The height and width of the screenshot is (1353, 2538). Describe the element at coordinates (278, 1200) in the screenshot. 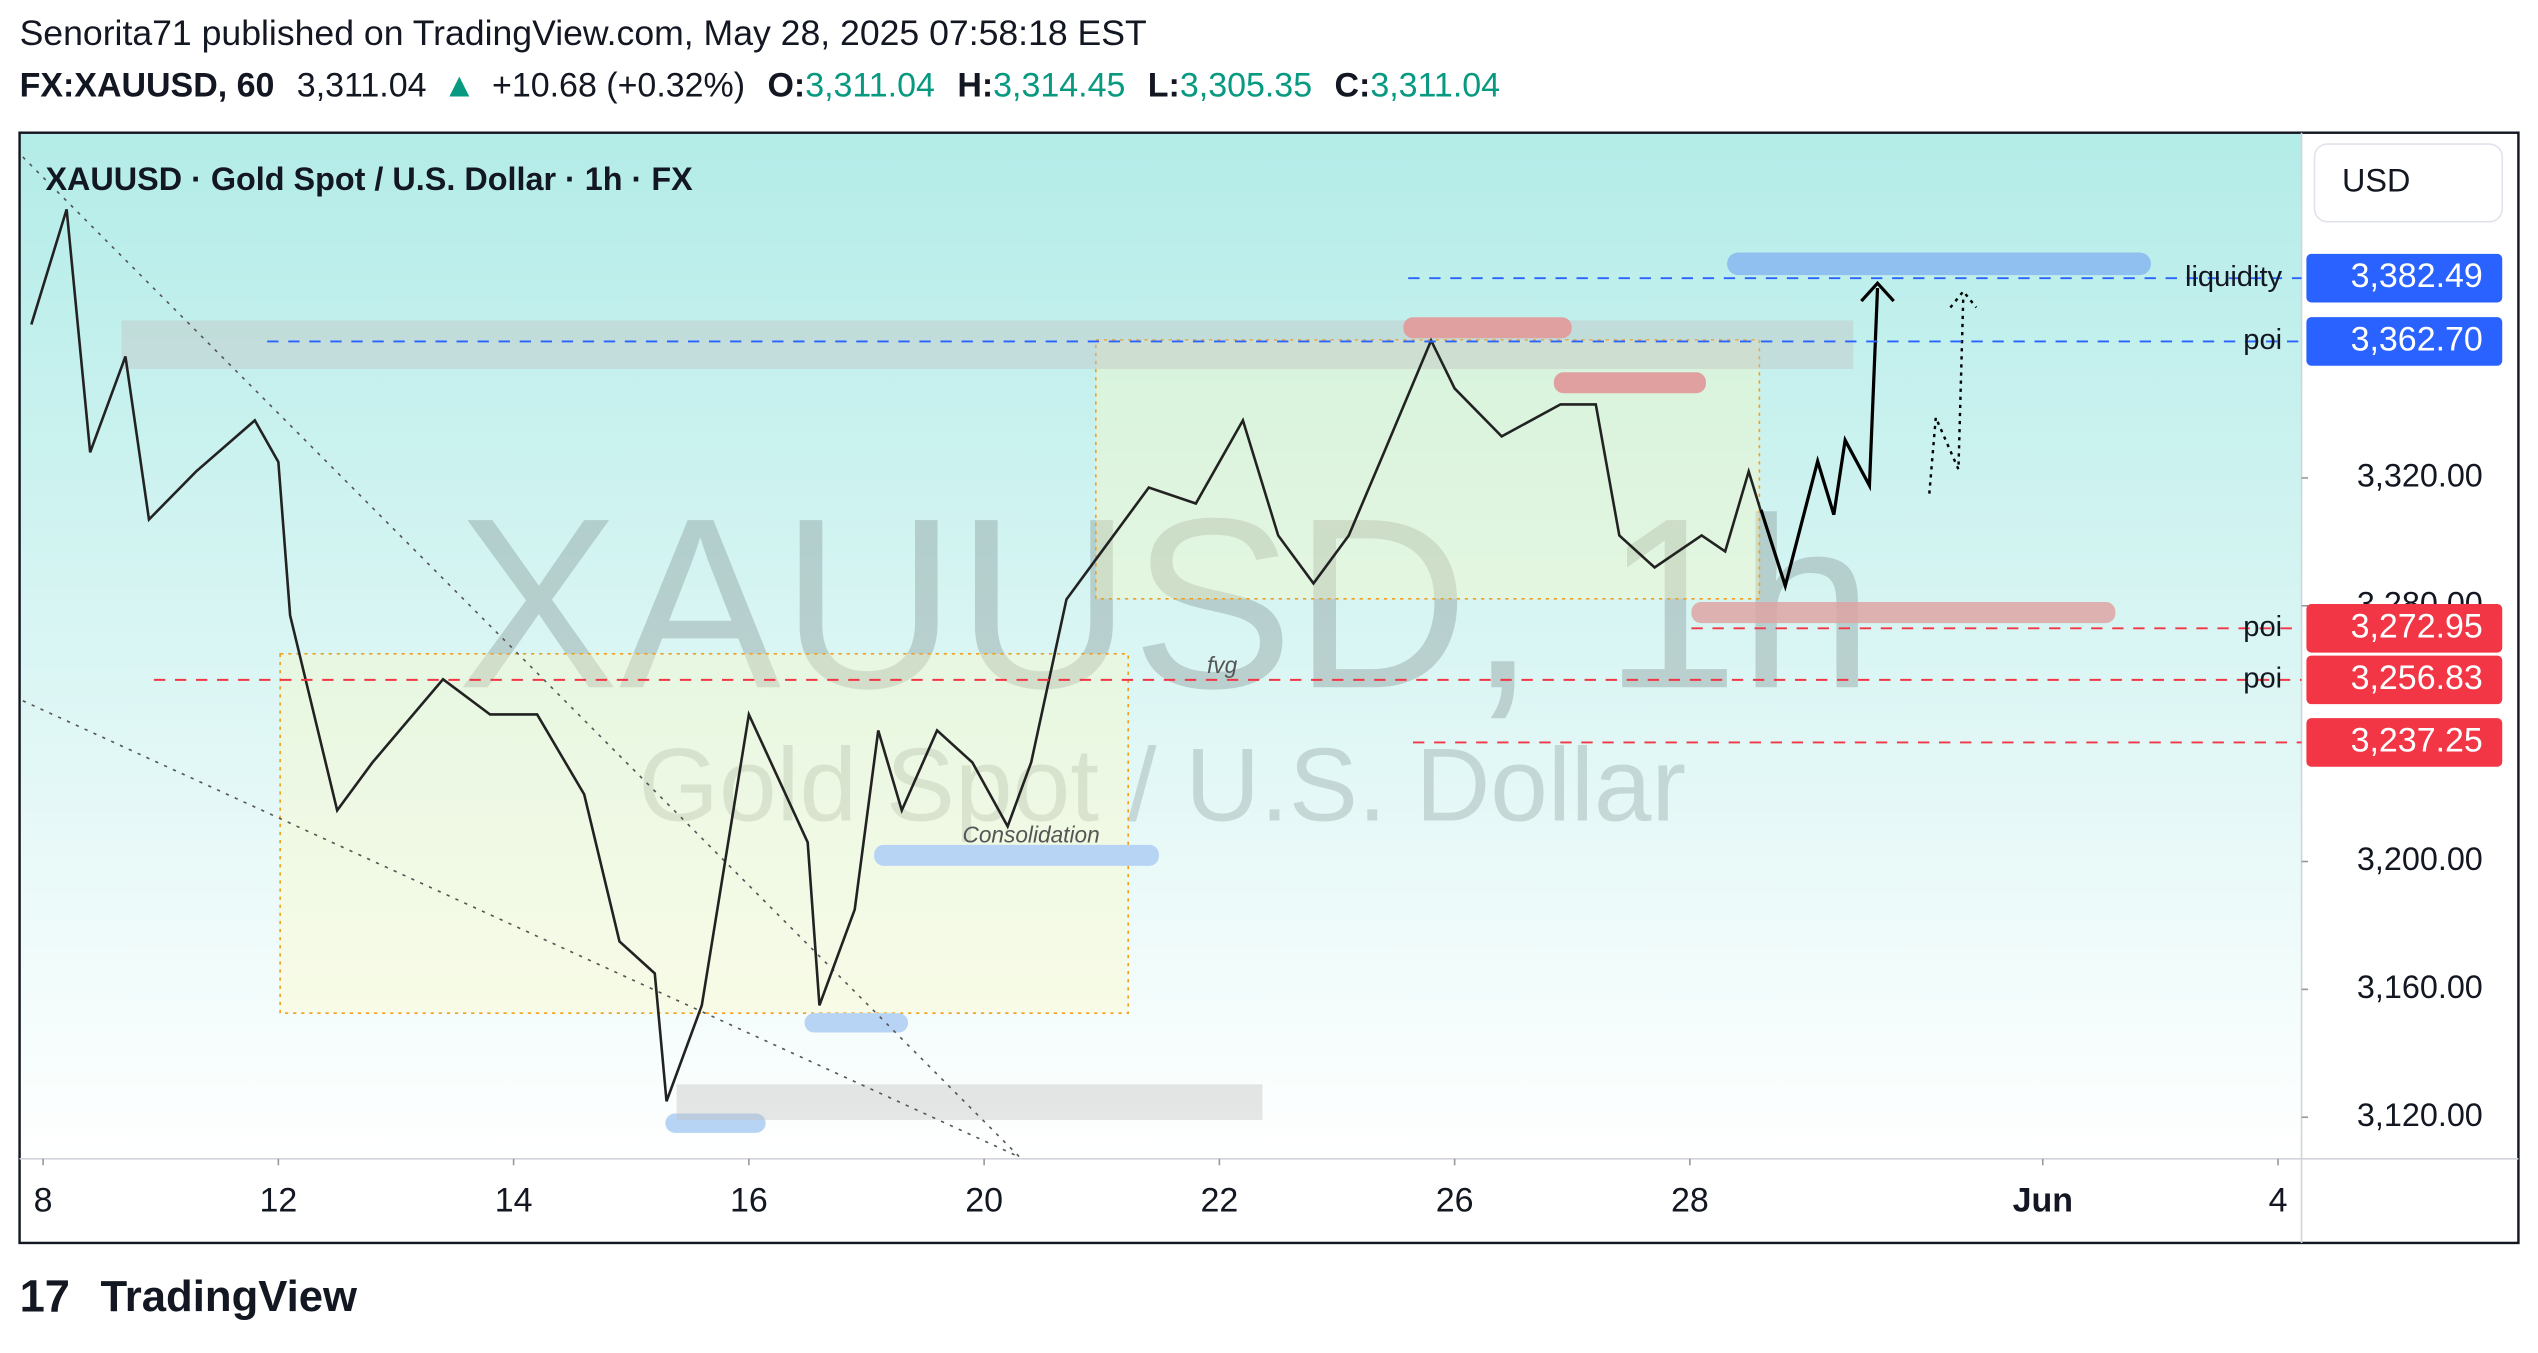

I see `x-tick-label: 12` at that location.